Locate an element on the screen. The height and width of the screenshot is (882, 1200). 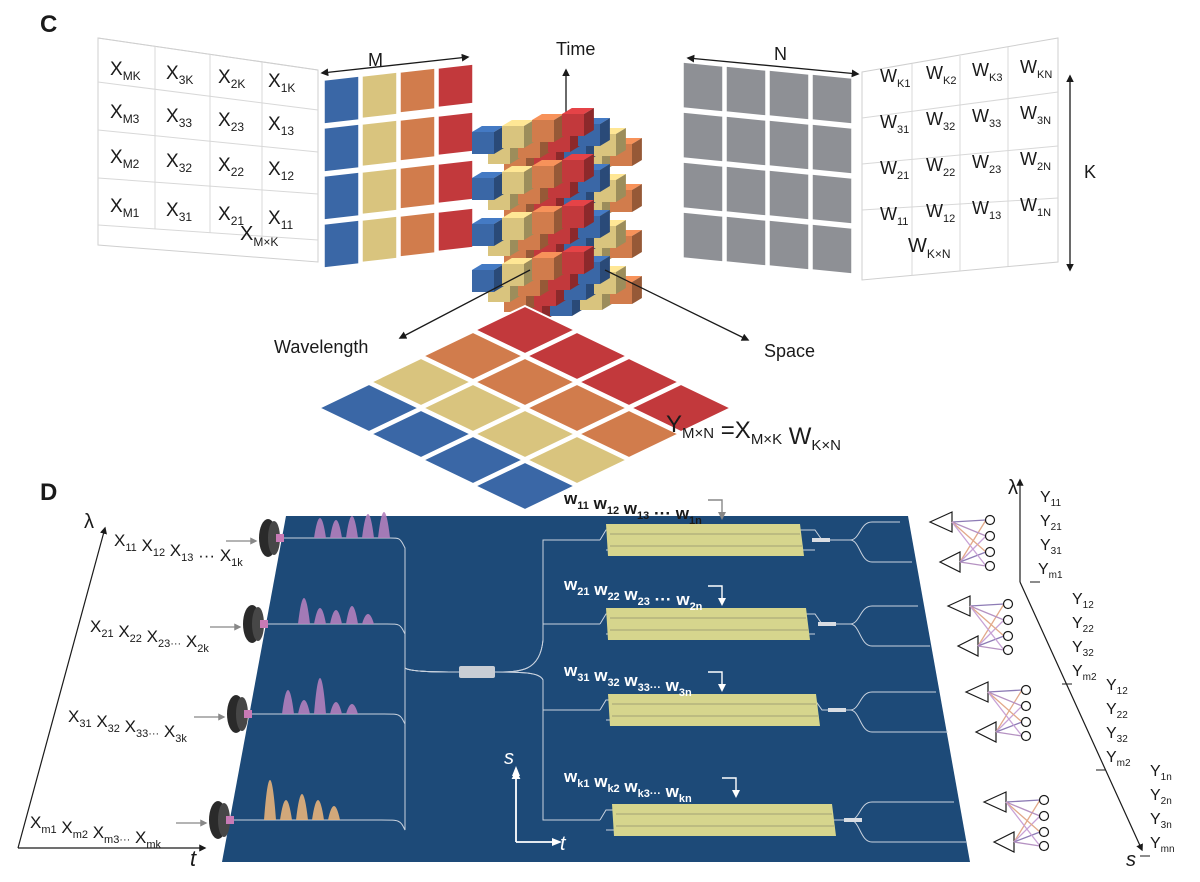
x-matrix-name-text: XM×K is located at coordinates (259, 236).